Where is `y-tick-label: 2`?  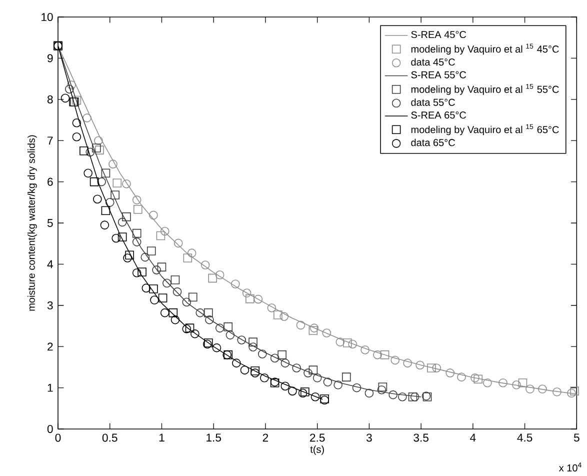 y-tick-label: 2 is located at coordinates (50, 346).